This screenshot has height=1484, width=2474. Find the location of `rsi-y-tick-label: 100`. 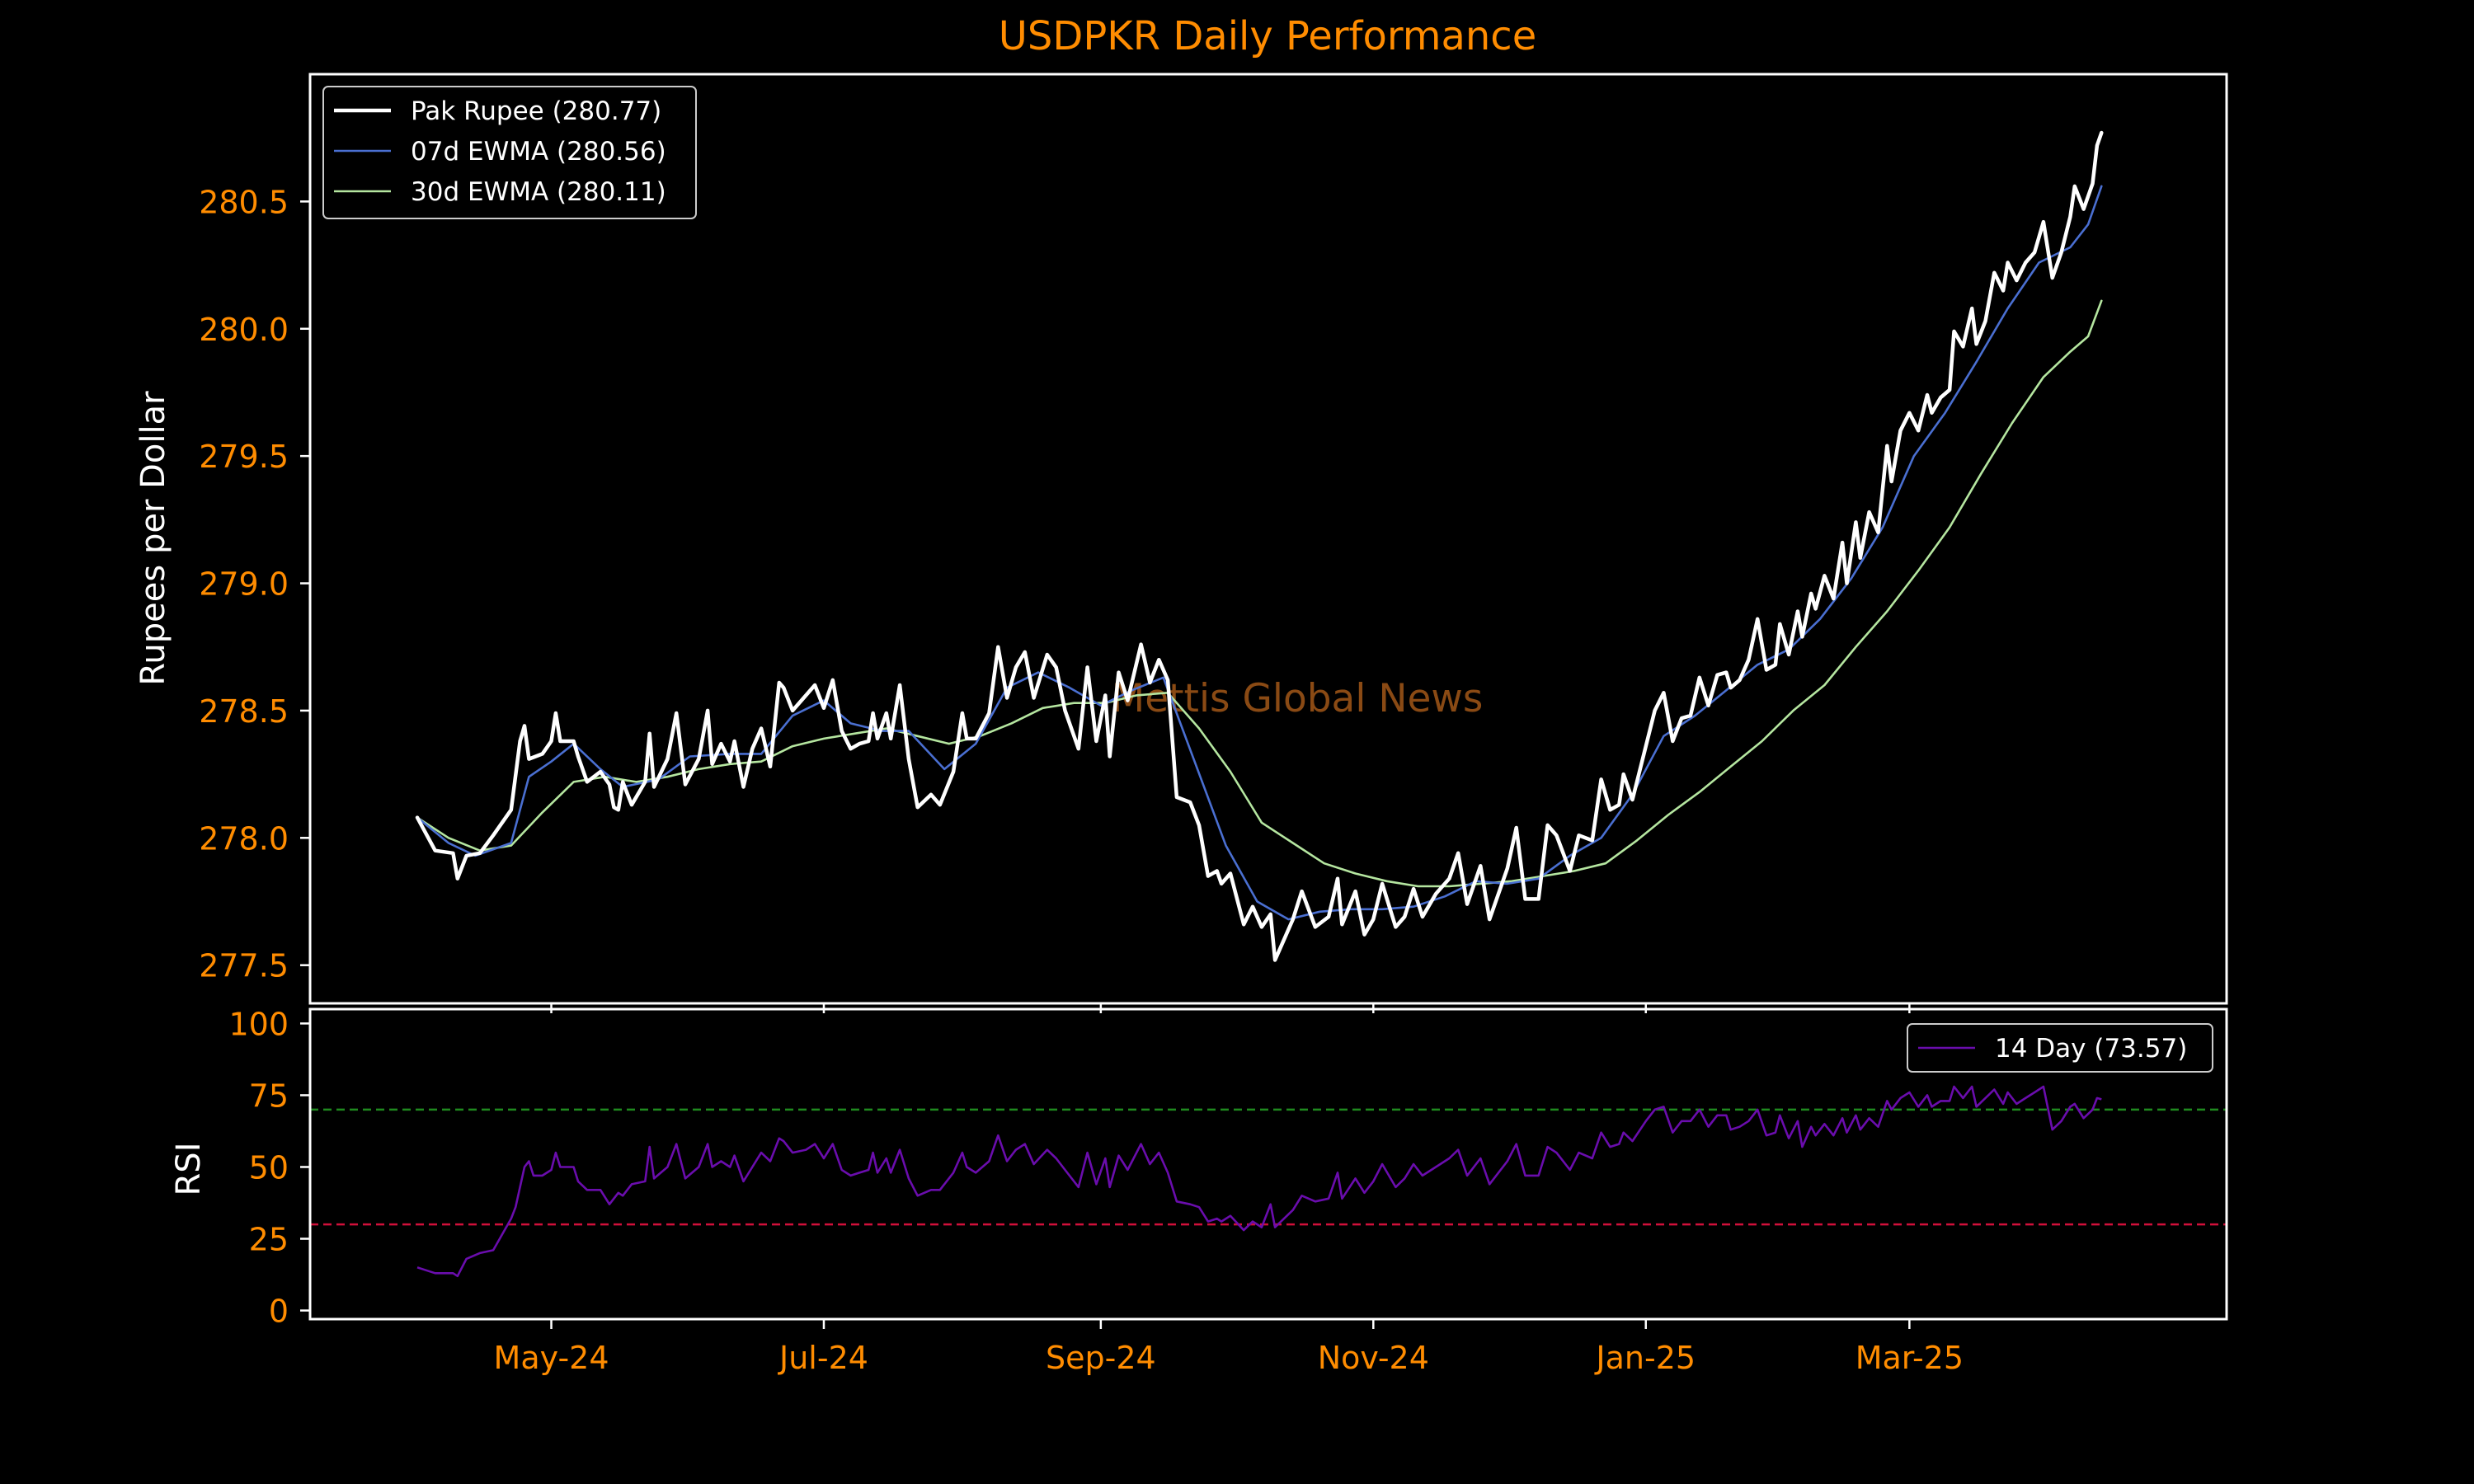

rsi-y-tick-label: 100 is located at coordinates (258, 1024).